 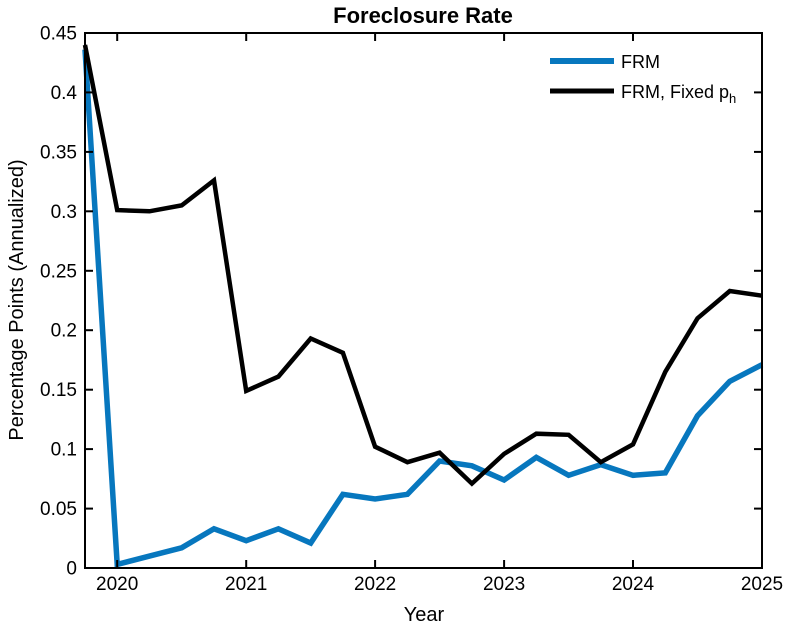 I want to click on chart-title: Foreclosure Rate, so click(x=423, y=15).